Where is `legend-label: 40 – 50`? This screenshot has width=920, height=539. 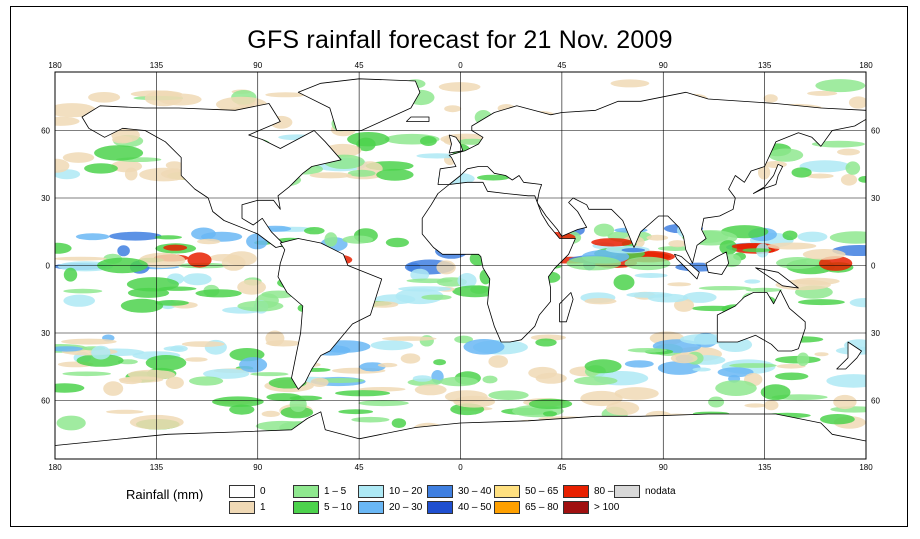
legend-label: 40 – 50 is located at coordinates (475, 507).